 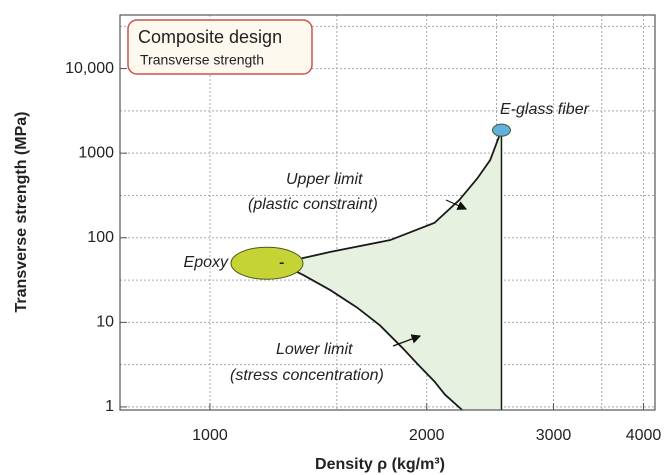 What do you see at coordinates (313, 204) in the screenshot?
I see `series-note: (plastic constraint)` at bounding box center [313, 204].